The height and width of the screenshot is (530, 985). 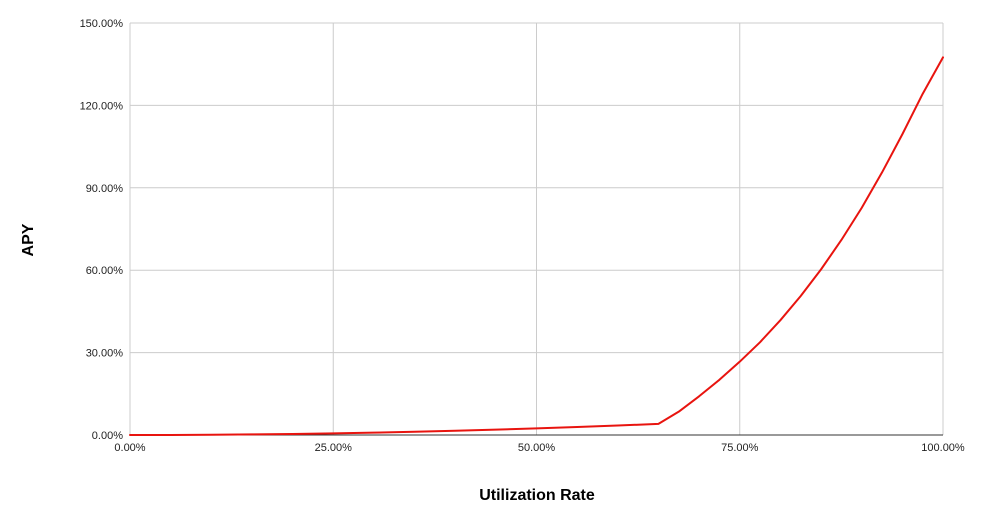 What do you see at coordinates (102, 106) in the screenshot?
I see `y-tick-label: 120.00%` at bounding box center [102, 106].